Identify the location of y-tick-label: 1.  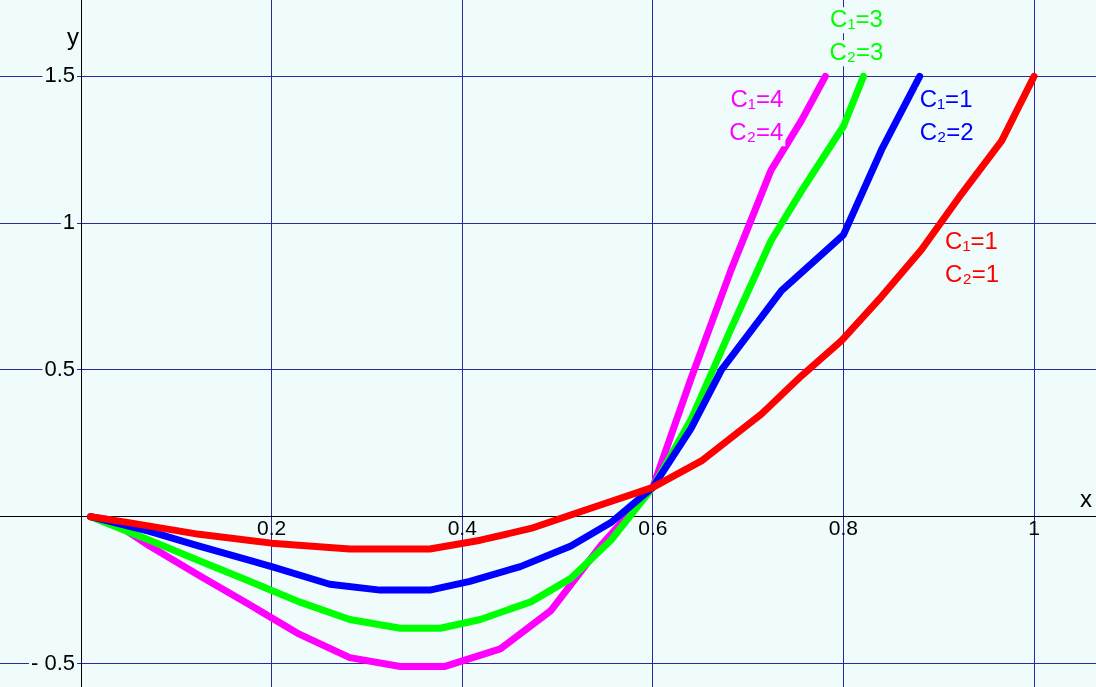
(69, 222).